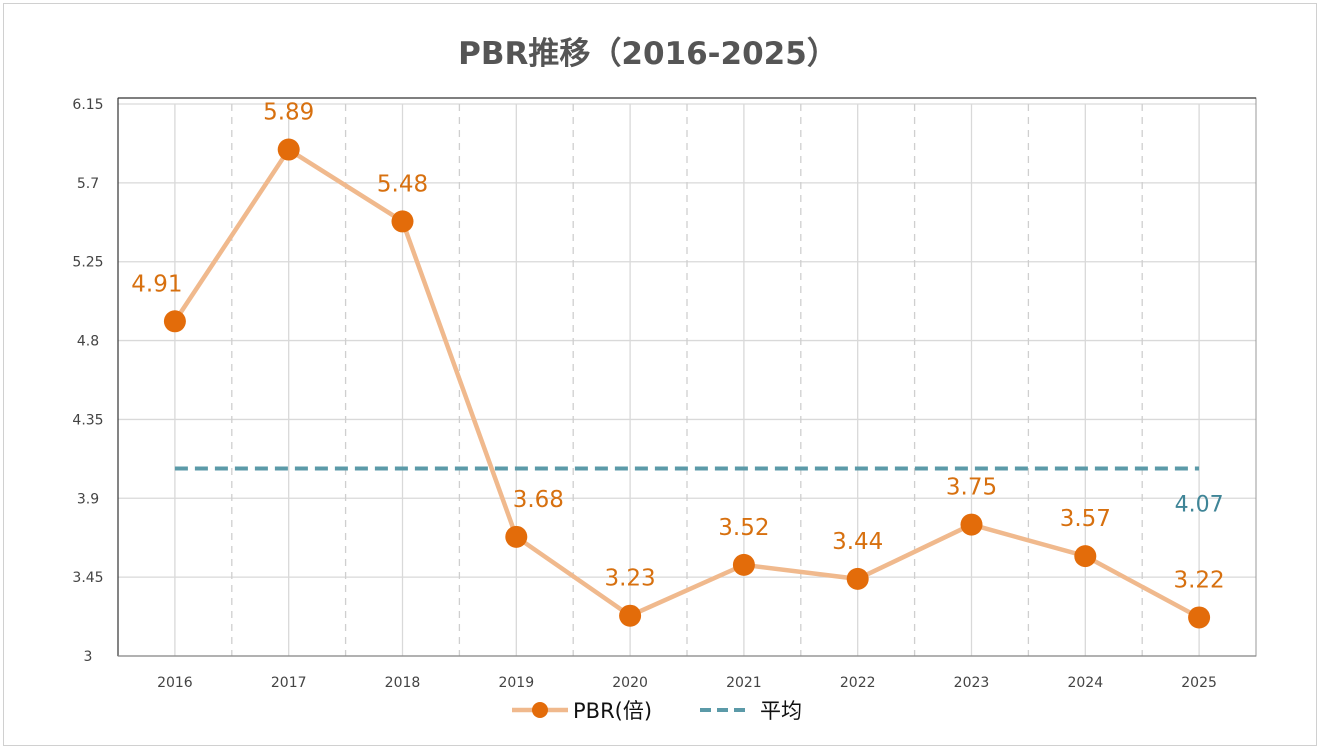 Image resolution: width=1320 pixels, height=749 pixels. I want to click on legend: PBR(倍) 平均, so click(657, 711).